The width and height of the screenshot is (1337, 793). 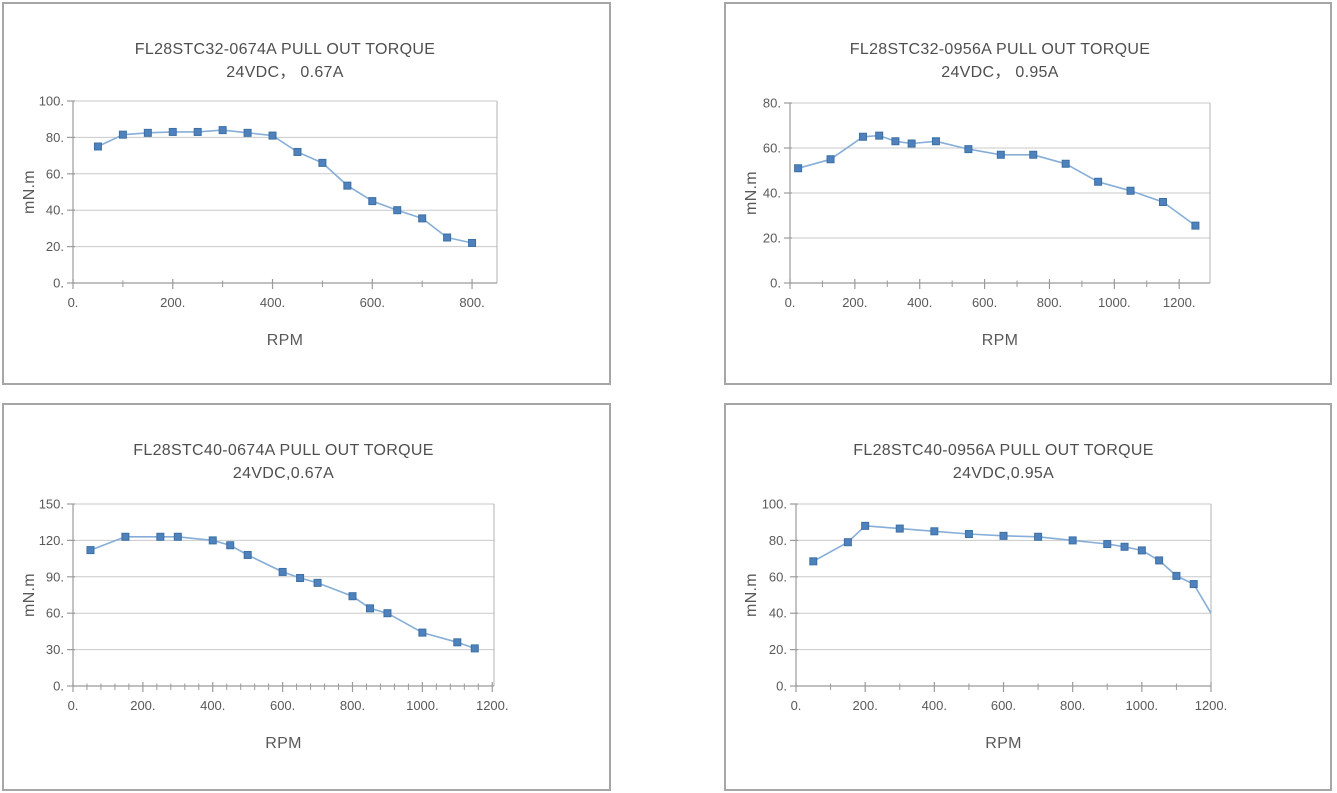 I want to click on chart-title: FL28STC40-0956A PULL OUT TORQUE, so click(x=1003, y=450).